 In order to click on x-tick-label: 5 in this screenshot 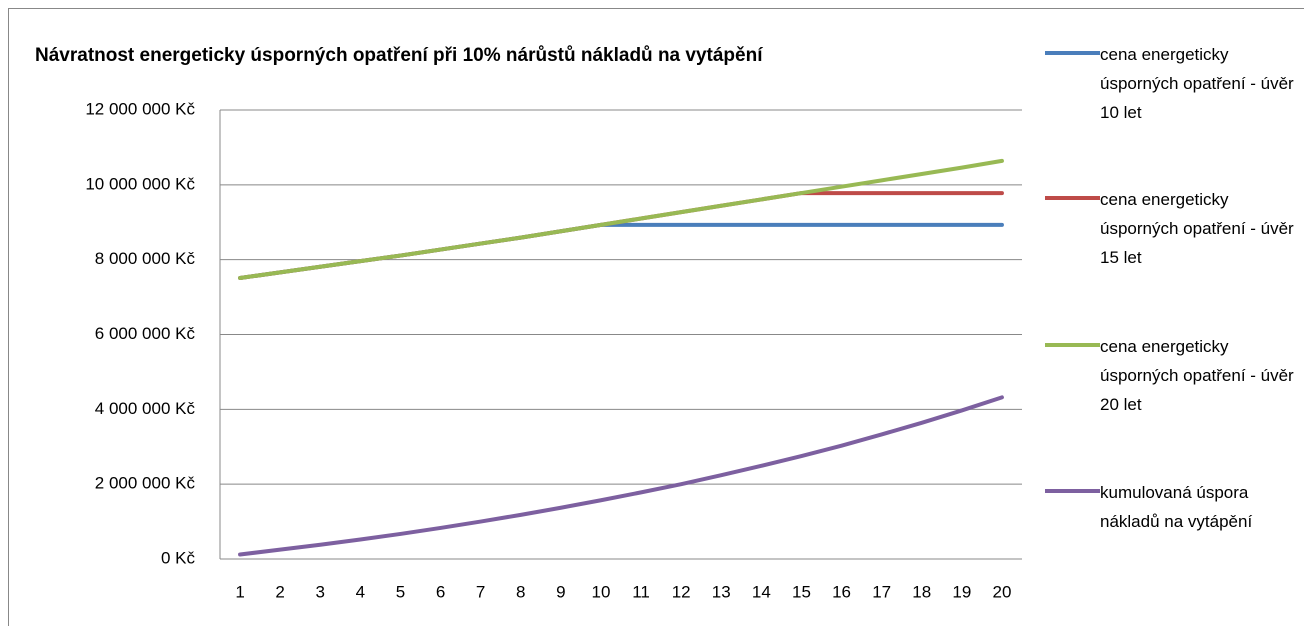, I will do `click(400, 591)`.